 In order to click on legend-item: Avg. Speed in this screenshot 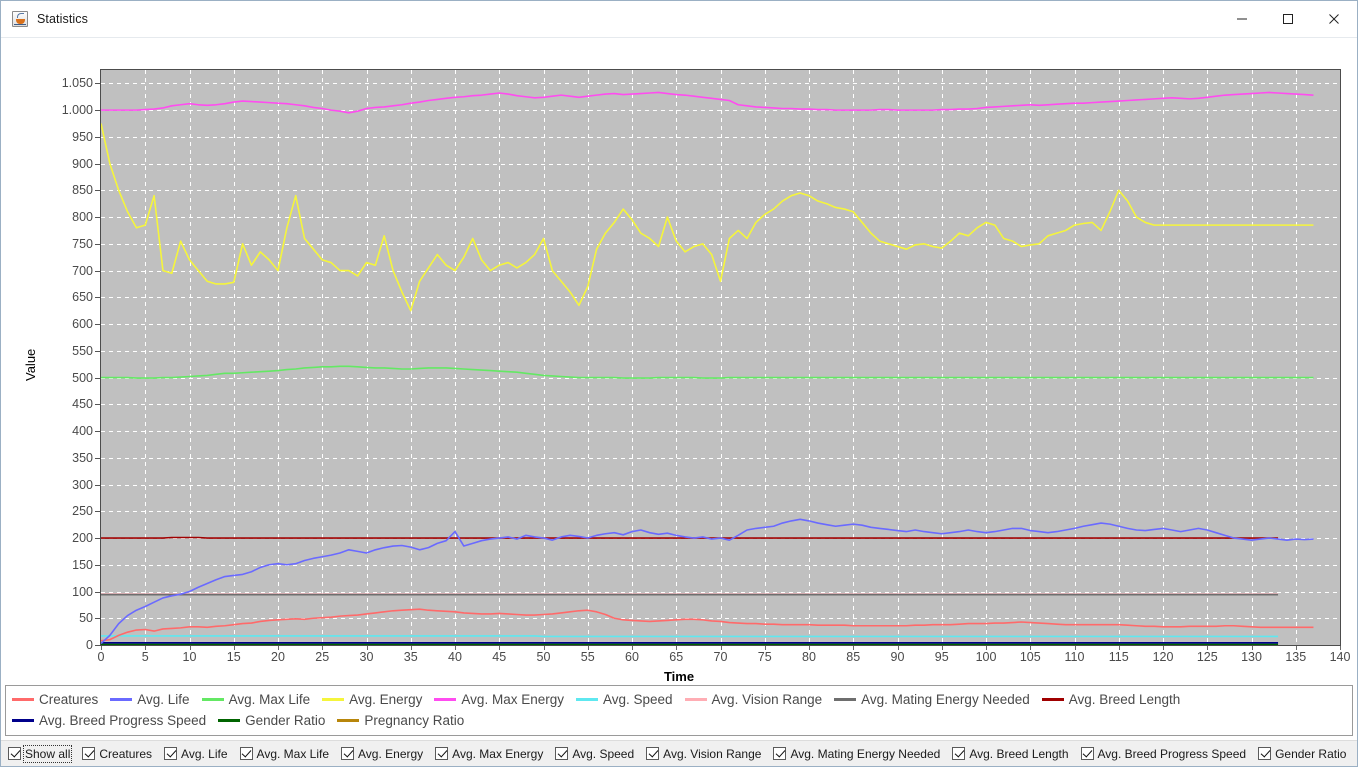, I will do `click(624, 699)`.